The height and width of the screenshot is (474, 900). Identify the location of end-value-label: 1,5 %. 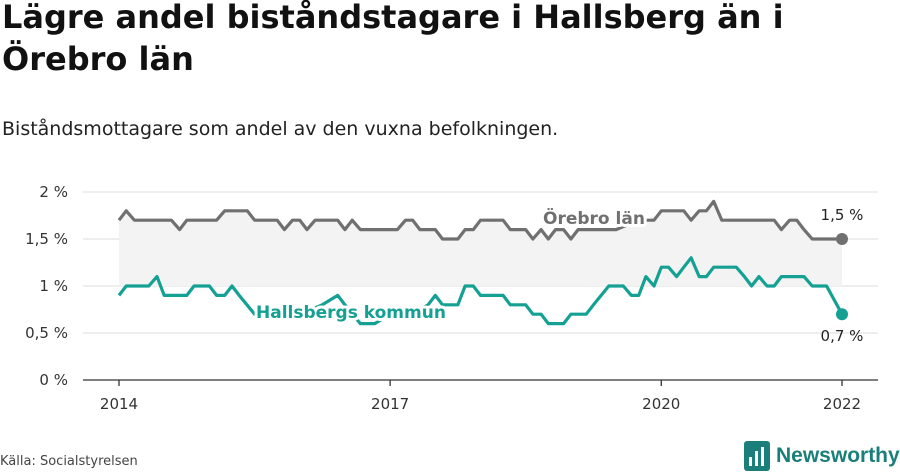
(842, 215).